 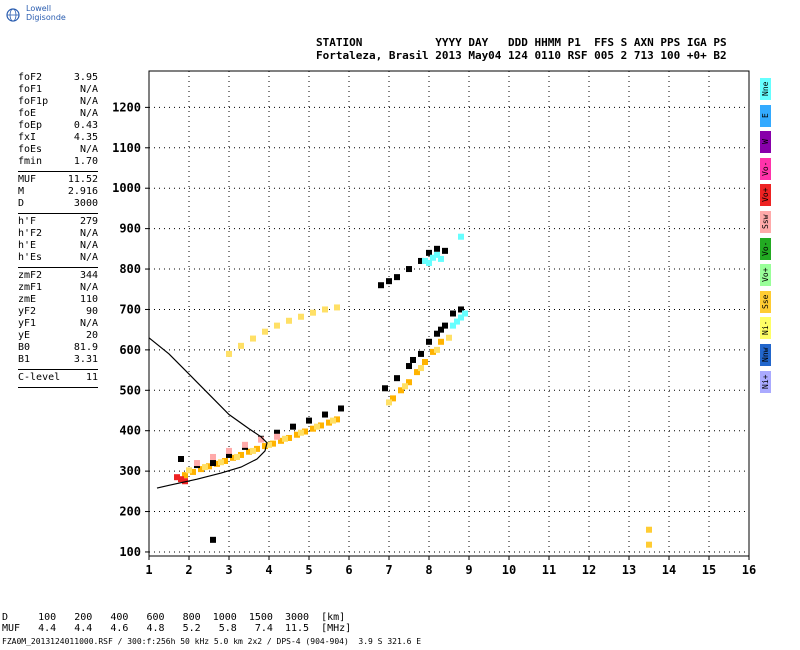 I want to click on param-row: fmin 1.70, so click(x=58, y=162).